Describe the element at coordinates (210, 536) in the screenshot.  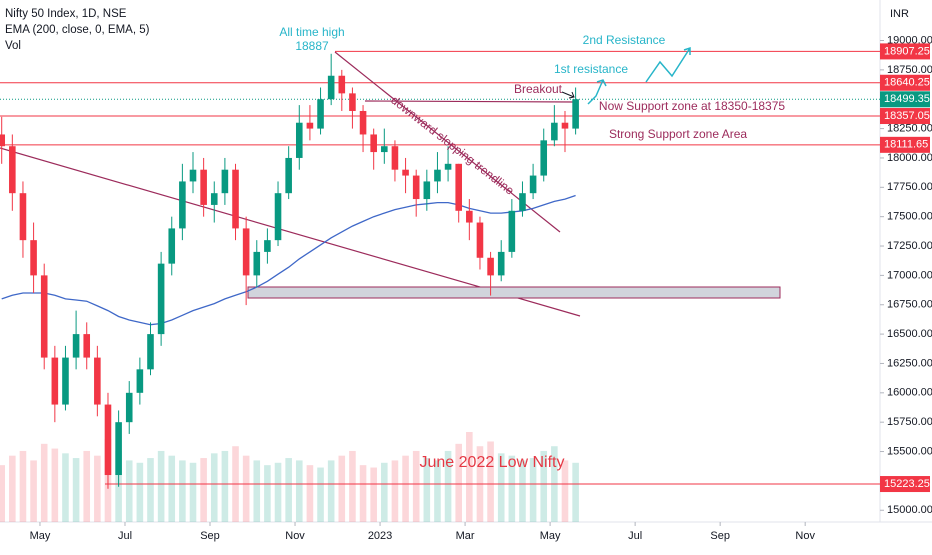
I see `x-tick-label: Sep` at that location.